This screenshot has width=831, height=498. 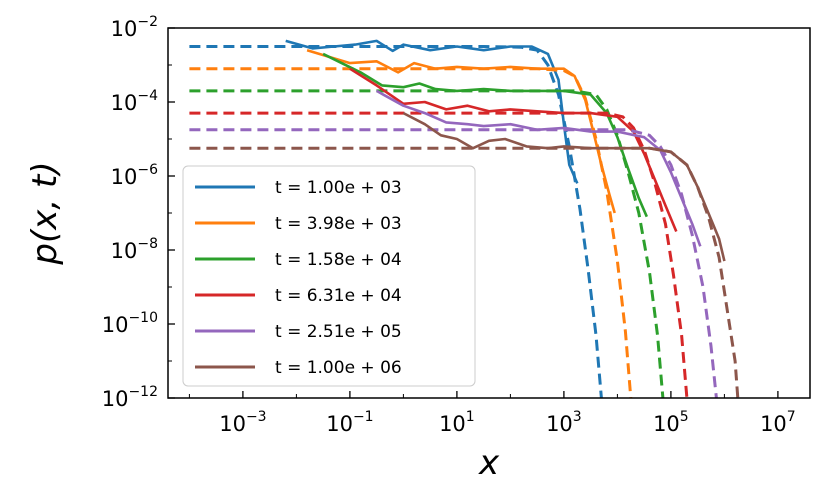 I want to click on x-tick-label: 10⁵, so click(x=671, y=422).